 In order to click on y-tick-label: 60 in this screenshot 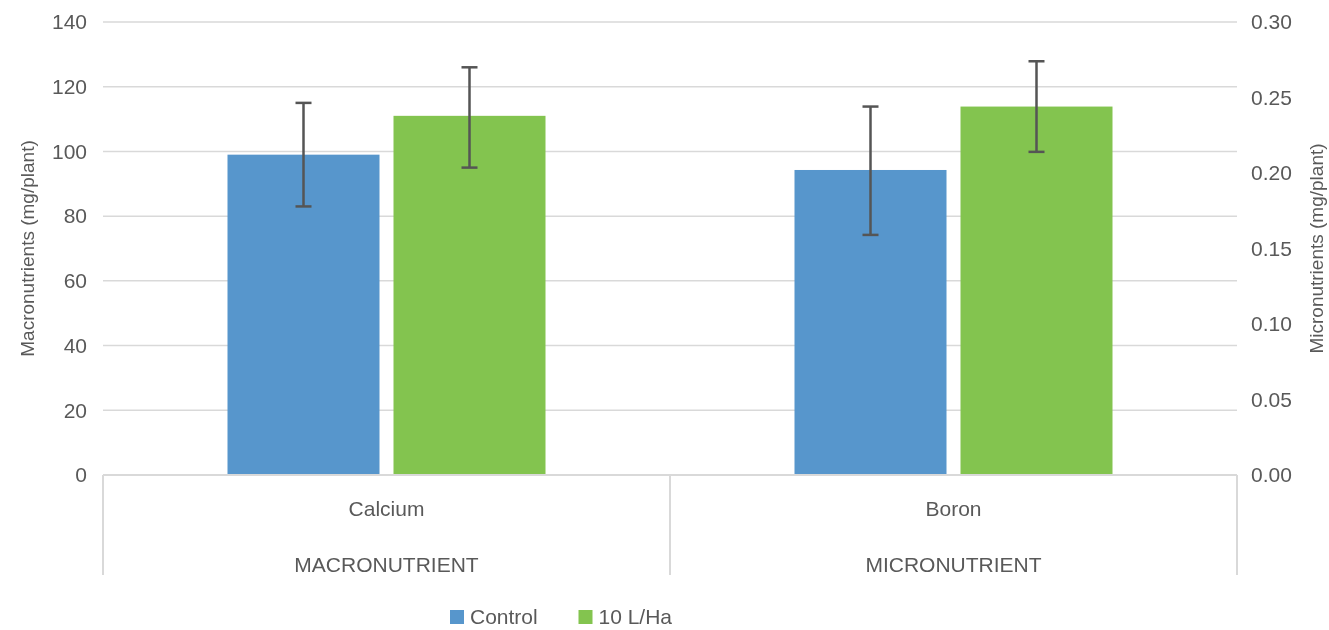, I will do `click(75, 281)`.